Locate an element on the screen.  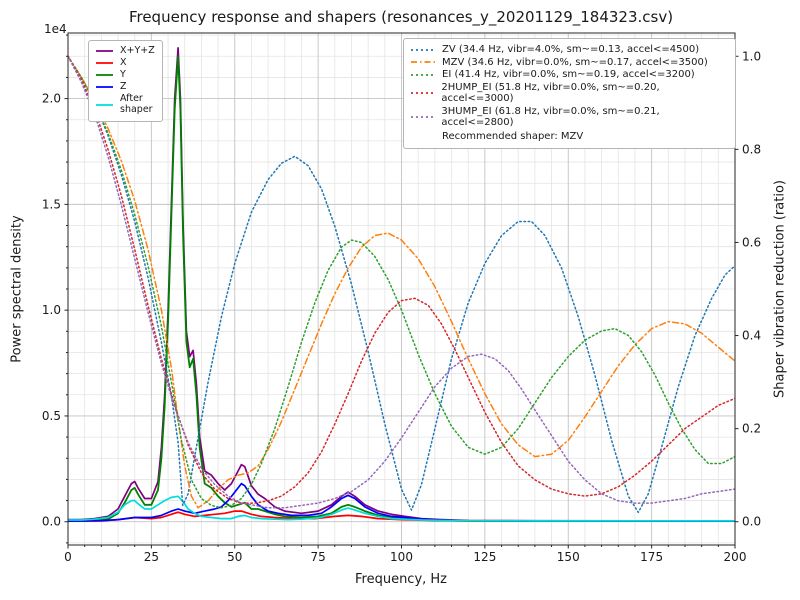
legend-item-label: After shaper is located at coordinates (136, 103).